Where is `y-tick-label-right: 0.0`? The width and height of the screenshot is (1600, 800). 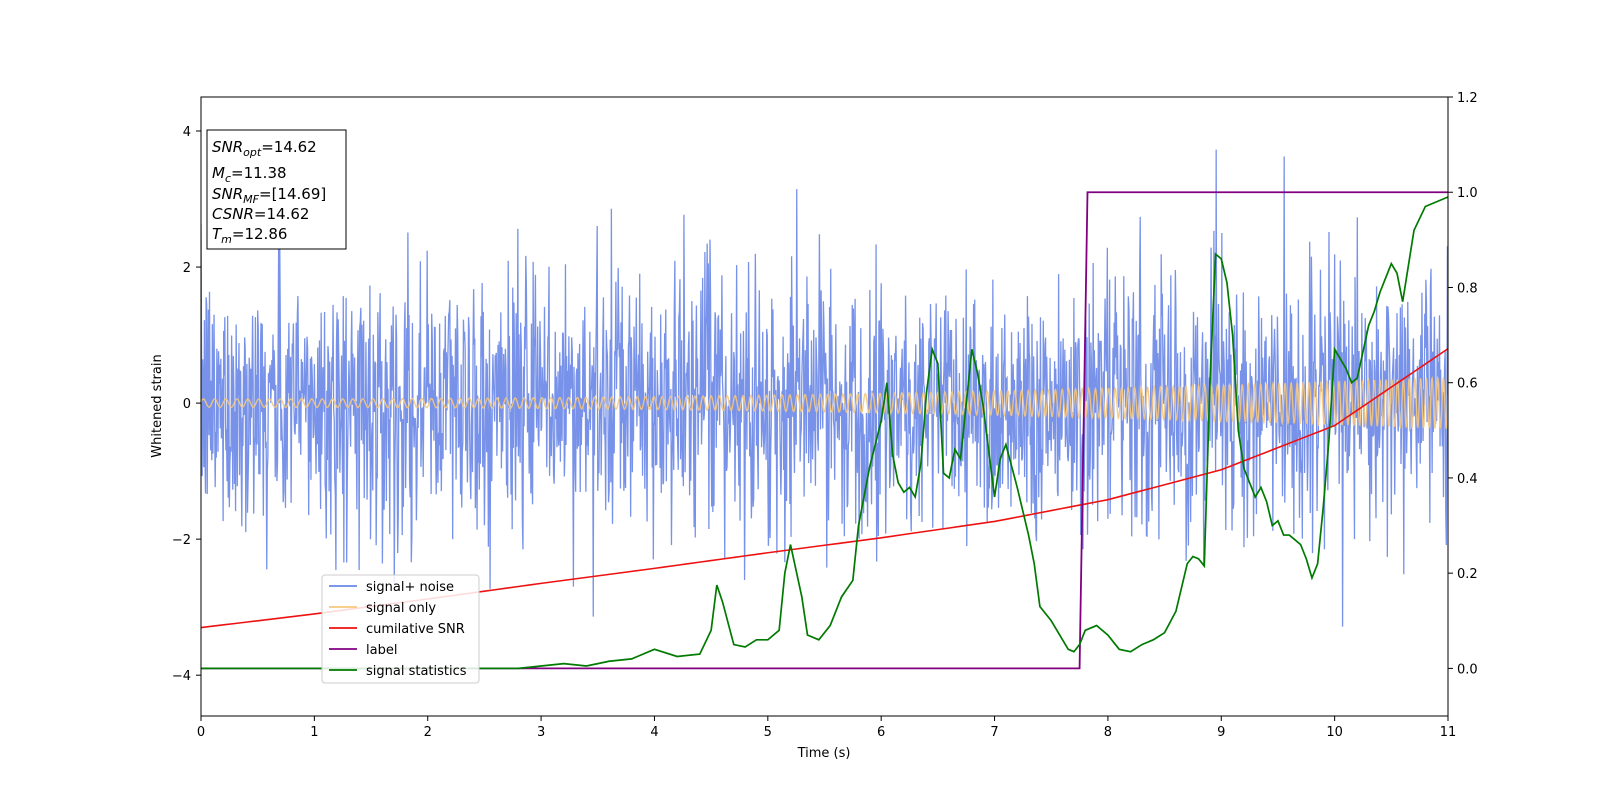
y-tick-label-right: 0.0 is located at coordinates (1467, 669).